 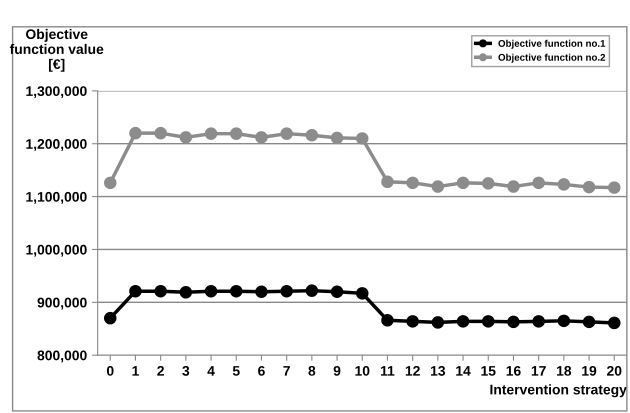 I want to click on legend-label: Objective function no.1, so click(x=552, y=44).